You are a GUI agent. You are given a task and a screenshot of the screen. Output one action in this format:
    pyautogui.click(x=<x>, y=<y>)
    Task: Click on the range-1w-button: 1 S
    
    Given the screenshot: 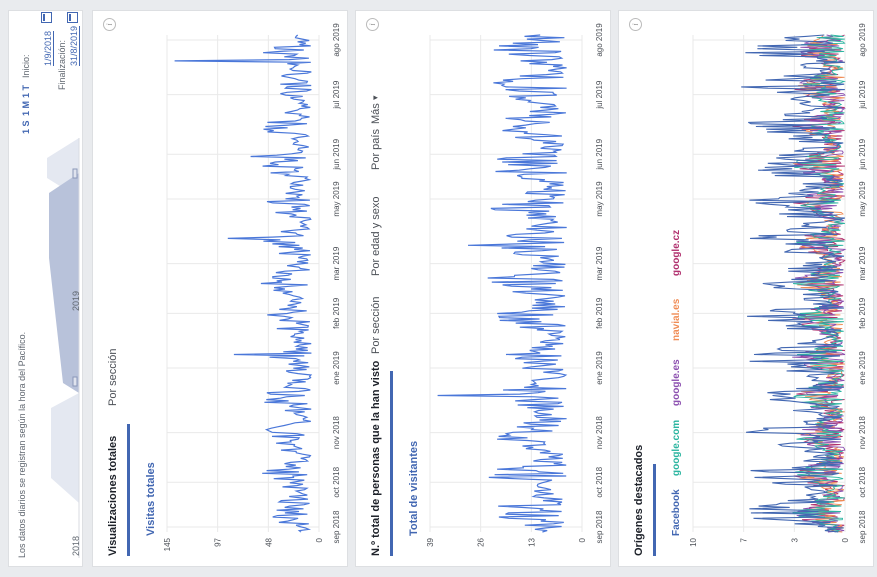 What is the action you would take?
    pyautogui.click(x=26, y=127)
    